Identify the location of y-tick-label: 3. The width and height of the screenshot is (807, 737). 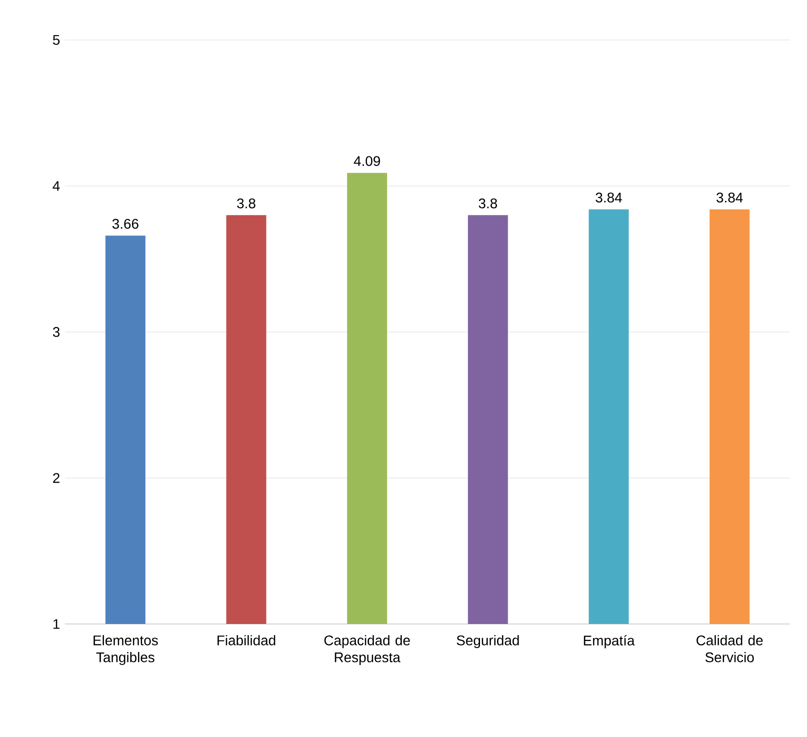
(56, 332).